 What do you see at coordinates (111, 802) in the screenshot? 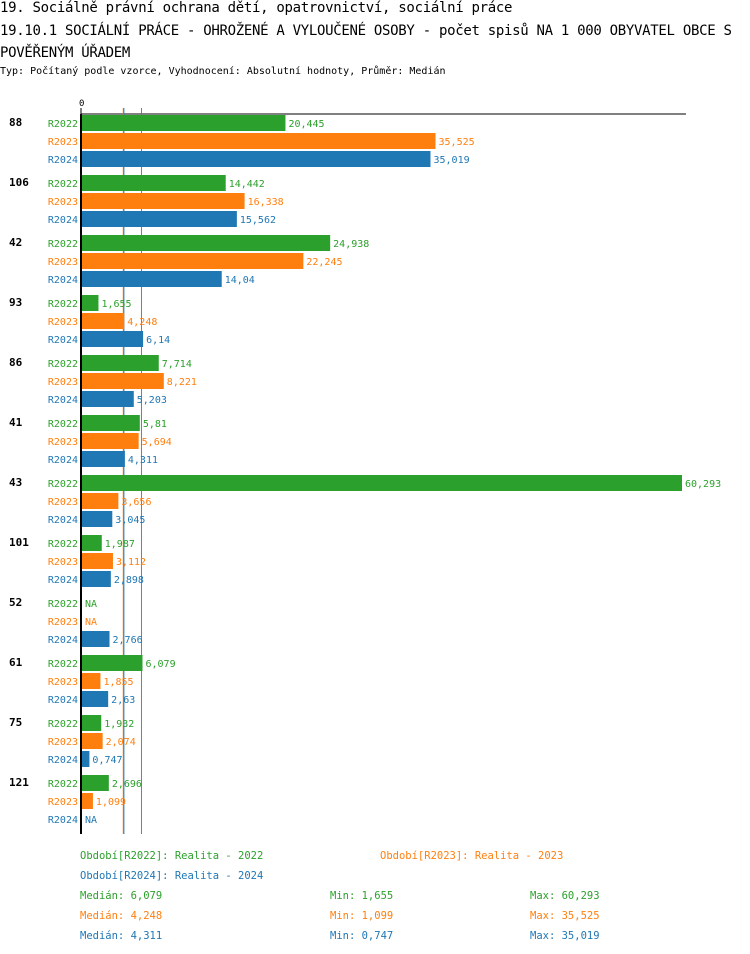
I see `data-label: 1,099` at bounding box center [111, 802].